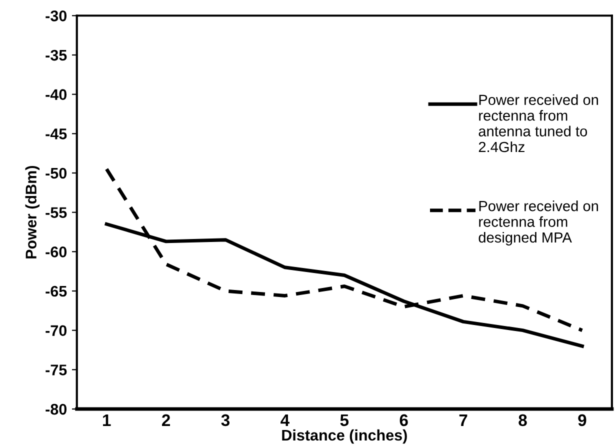 This screenshot has height=447, width=615. Describe the element at coordinates (56, 291) in the screenshot. I see `y-tick-label: -65` at that location.